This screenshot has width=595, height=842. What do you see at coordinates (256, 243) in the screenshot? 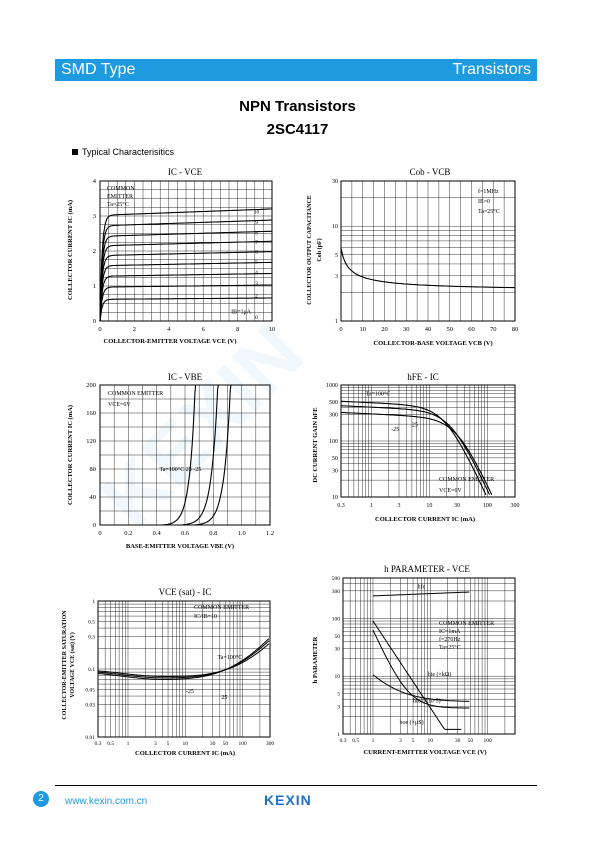
I see `curve-label: 7` at bounding box center [256, 243].